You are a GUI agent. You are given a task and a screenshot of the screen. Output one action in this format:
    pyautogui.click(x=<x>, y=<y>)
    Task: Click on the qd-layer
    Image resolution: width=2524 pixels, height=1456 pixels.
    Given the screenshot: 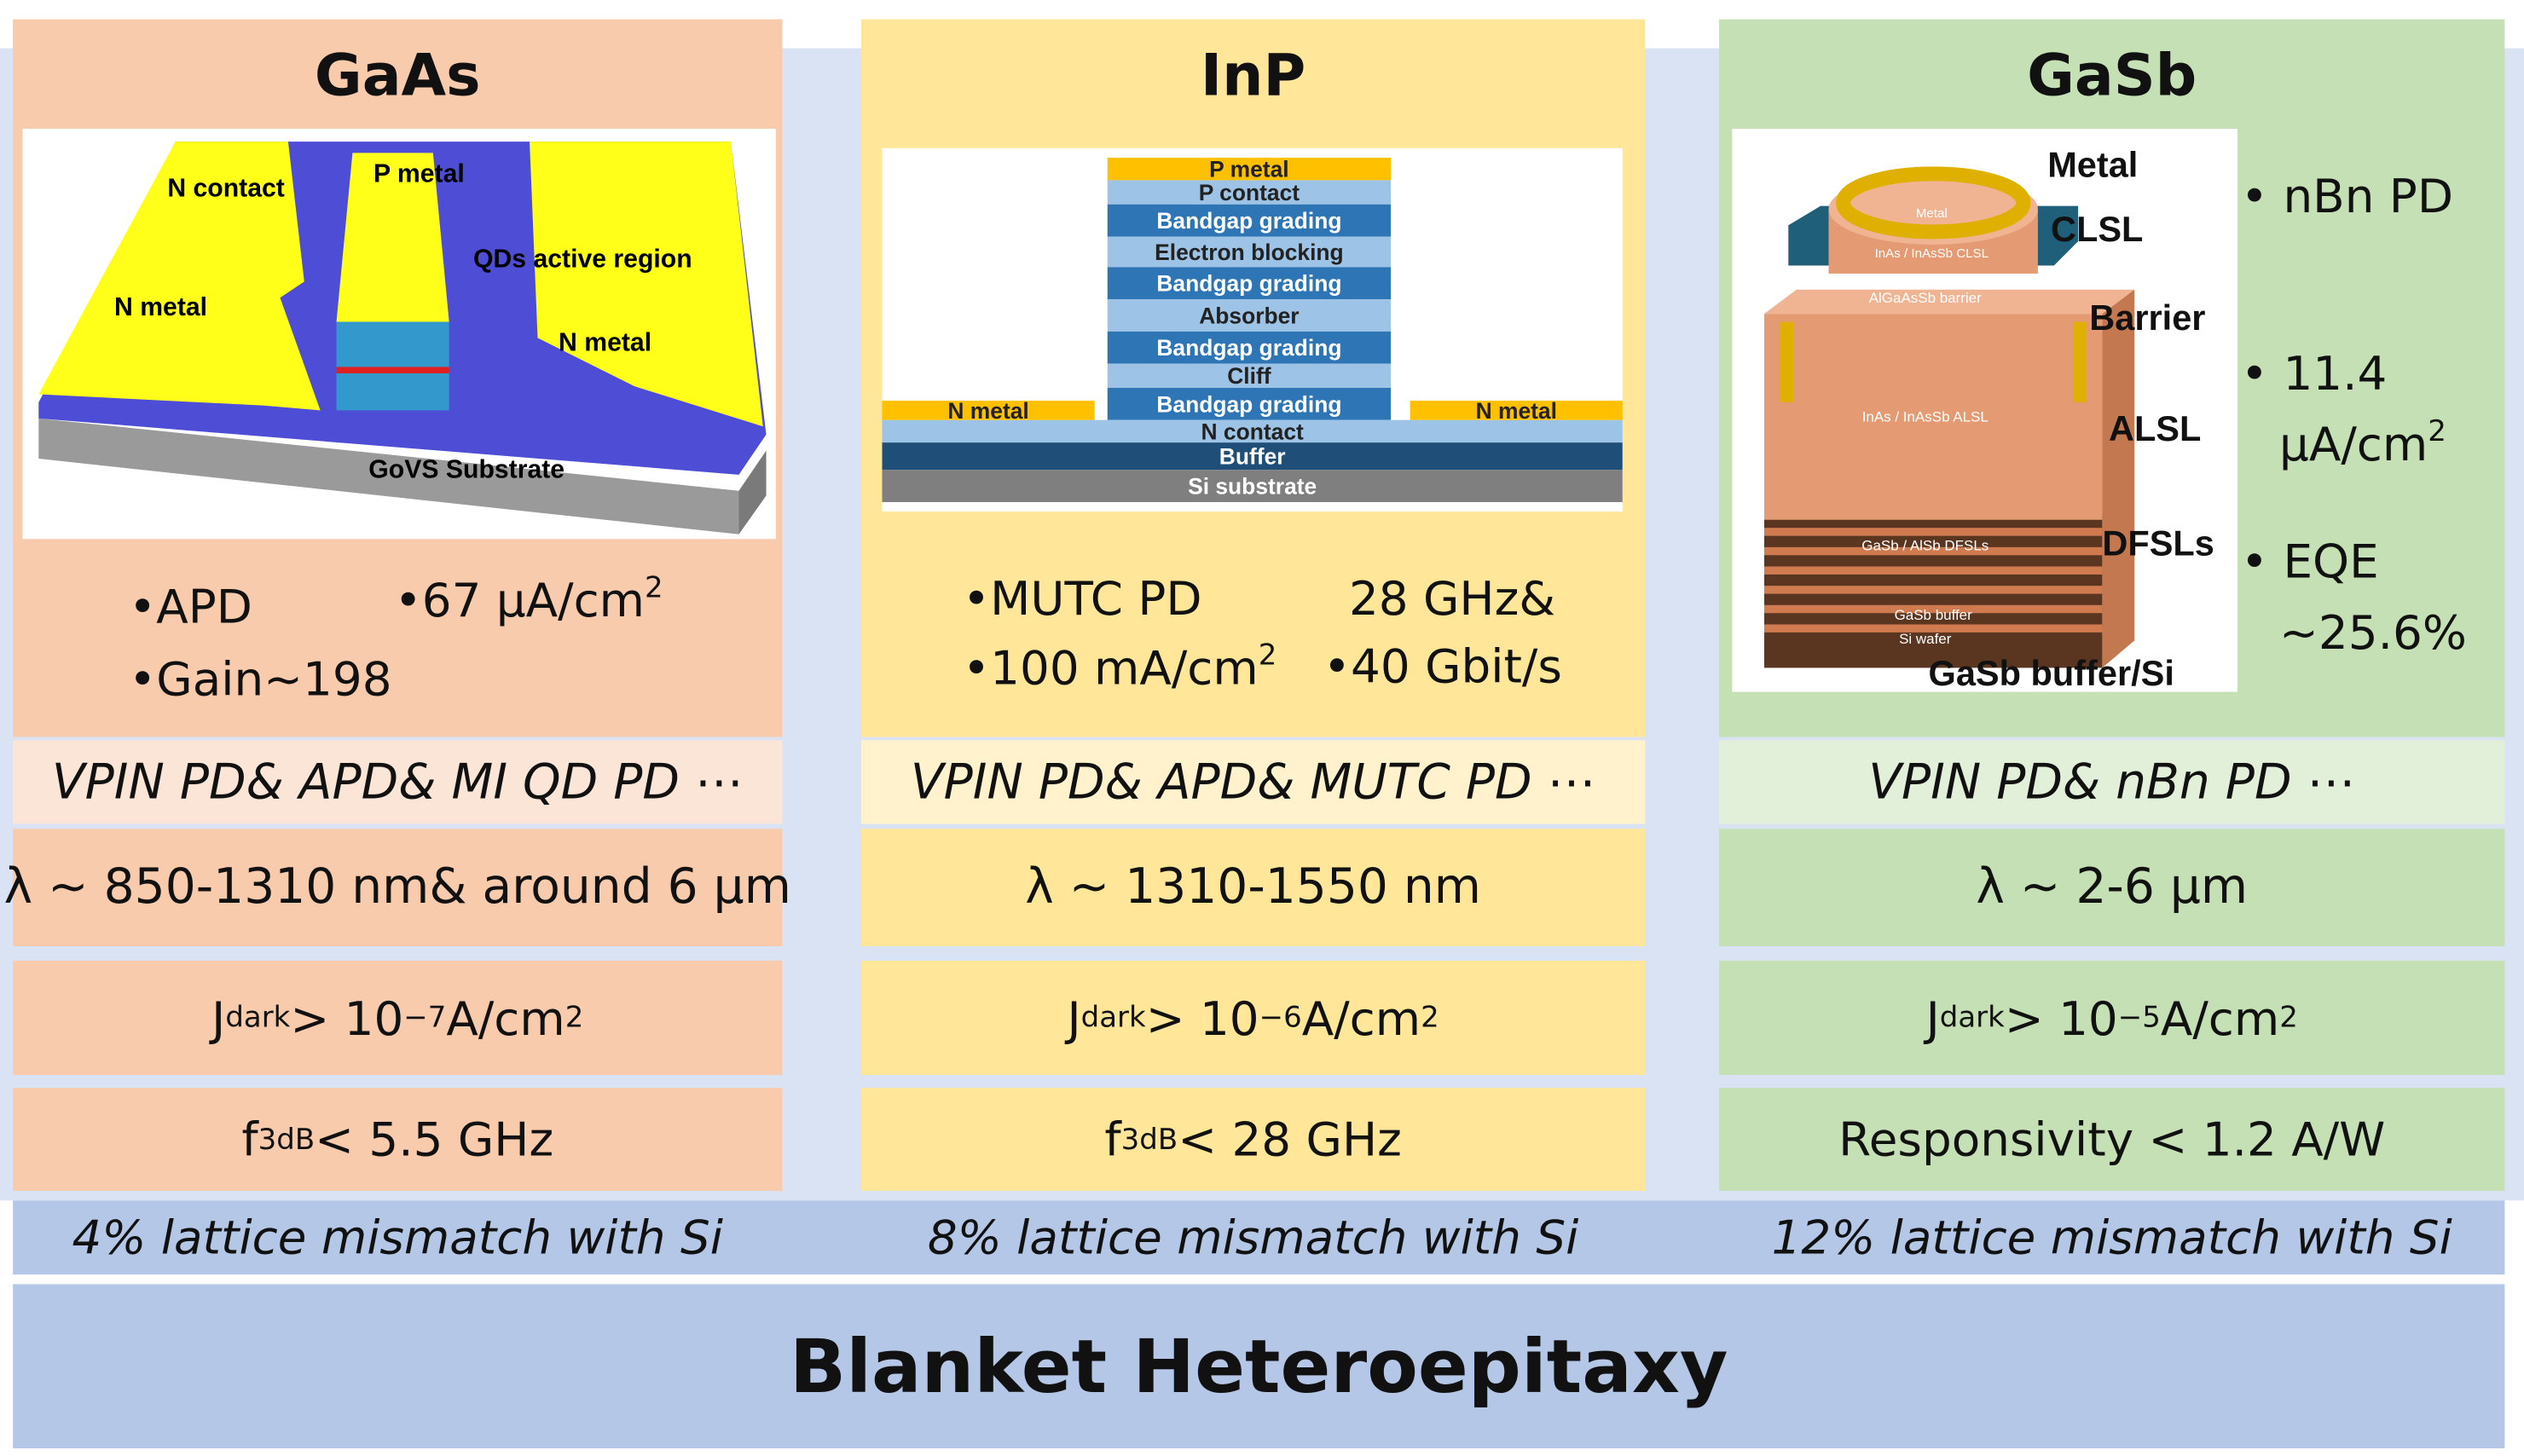 What is the action you would take?
    pyautogui.click(x=392, y=370)
    